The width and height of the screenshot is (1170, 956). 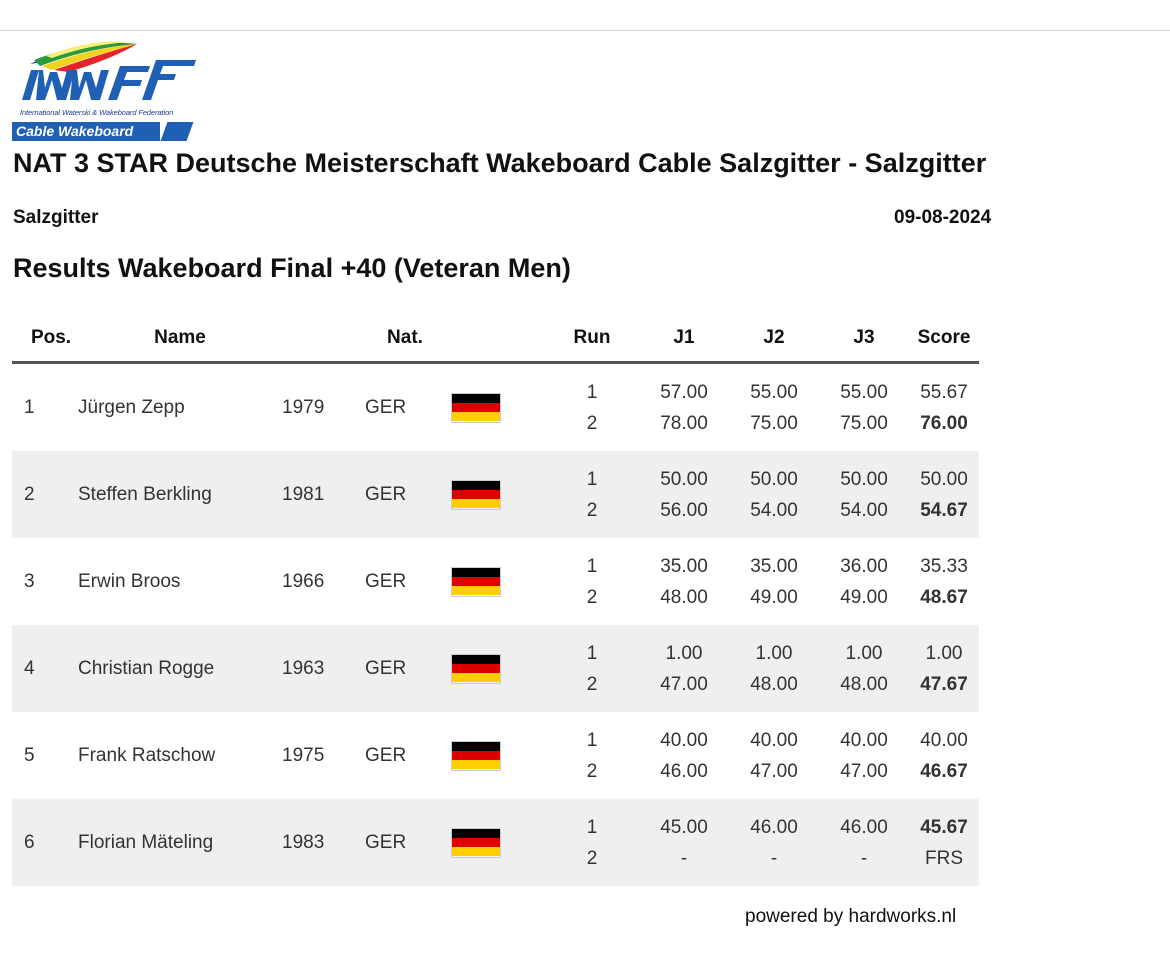 I want to click on j2-cell: 1.00 48.00, so click(x=774, y=668).